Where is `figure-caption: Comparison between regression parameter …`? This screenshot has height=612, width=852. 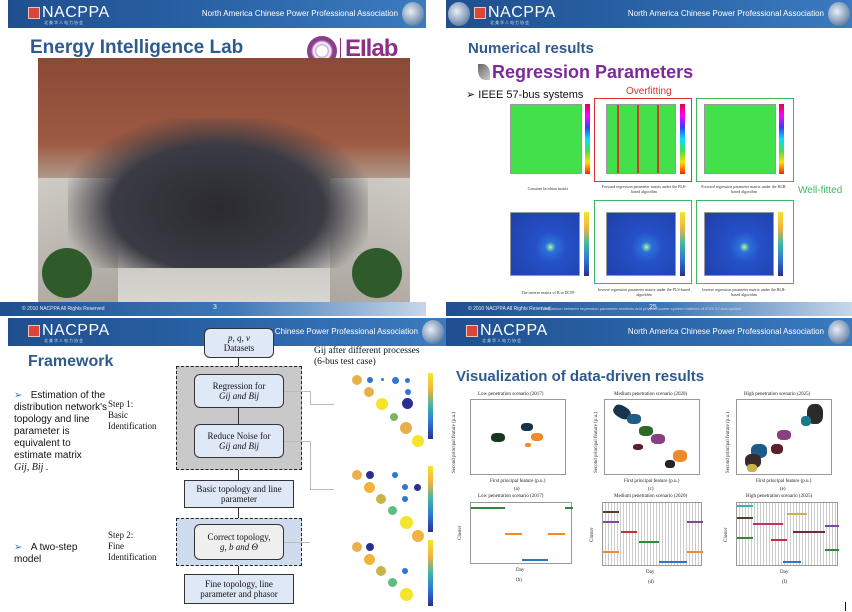 figure-caption: Comparison between regression parameter … is located at coordinates (642, 308).